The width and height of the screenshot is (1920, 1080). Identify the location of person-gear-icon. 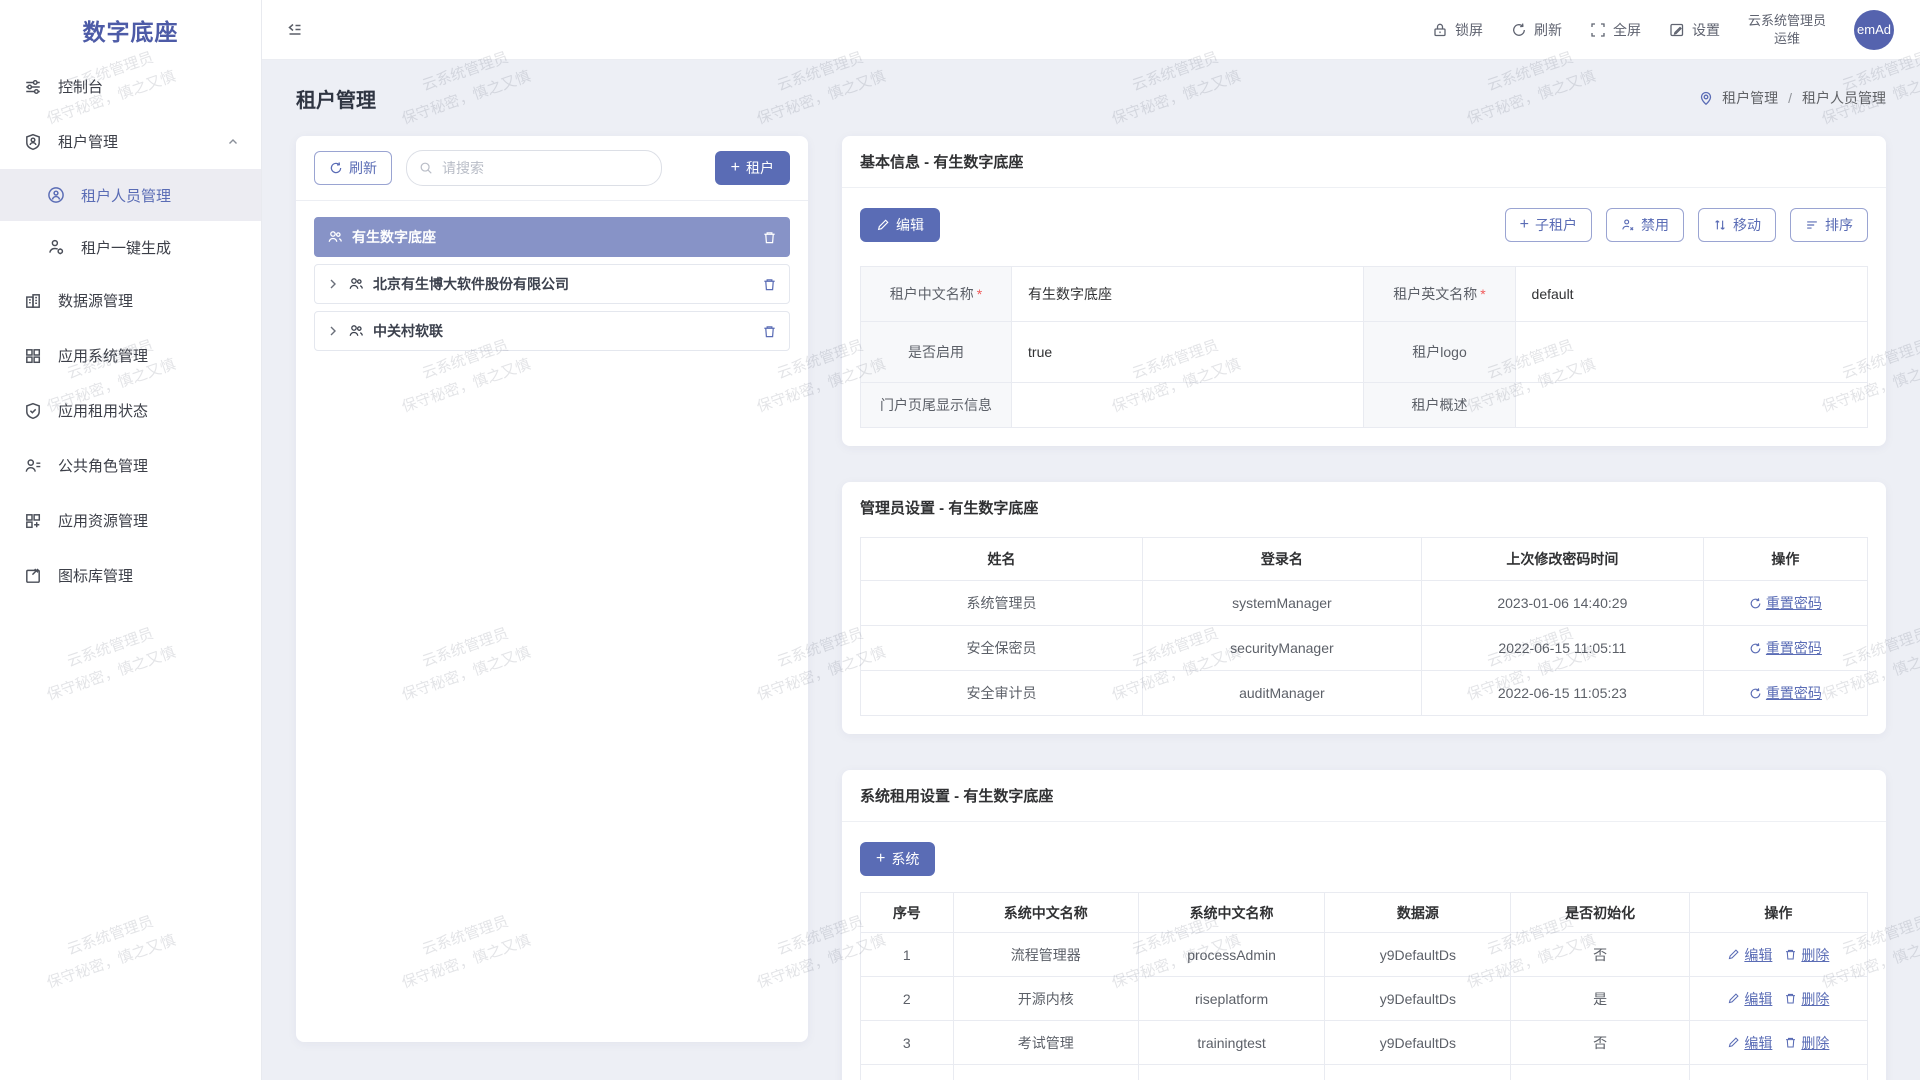
(56, 247).